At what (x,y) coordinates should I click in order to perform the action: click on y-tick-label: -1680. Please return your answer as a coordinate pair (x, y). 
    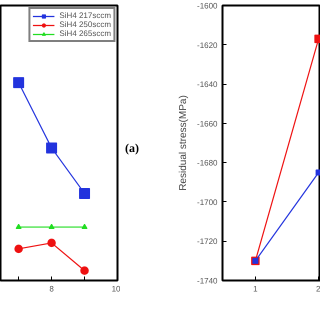
    Looking at the image, I should click on (207, 163).